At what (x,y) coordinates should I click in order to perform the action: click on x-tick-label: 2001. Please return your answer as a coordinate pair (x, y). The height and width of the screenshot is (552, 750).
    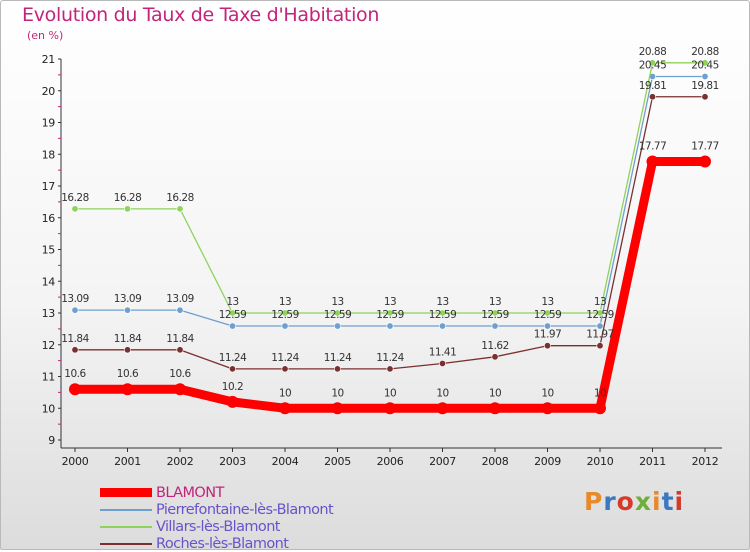
    Looking at the image, I should click on (127, 461).